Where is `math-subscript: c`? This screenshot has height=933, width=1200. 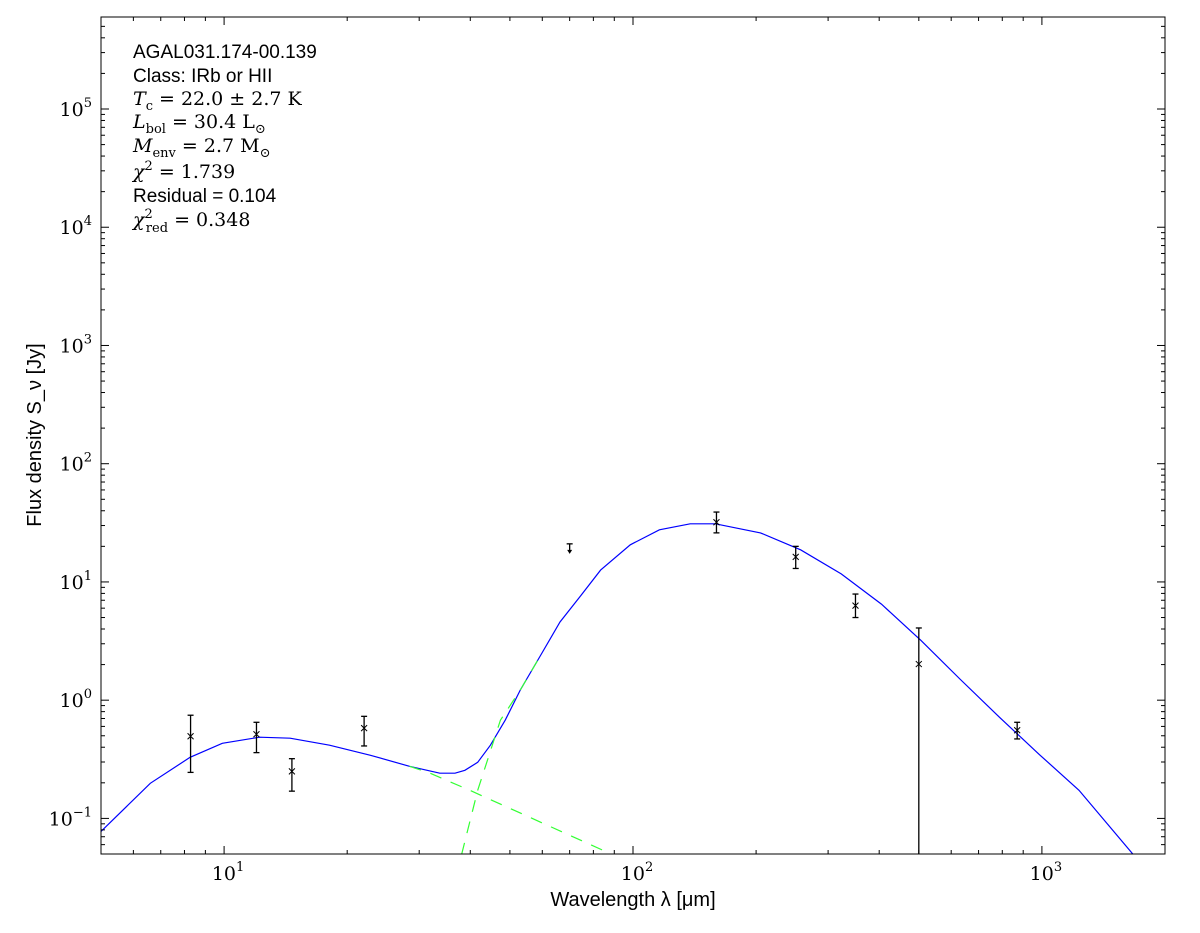 math-subscript: c is located at coordinates (149, 106).